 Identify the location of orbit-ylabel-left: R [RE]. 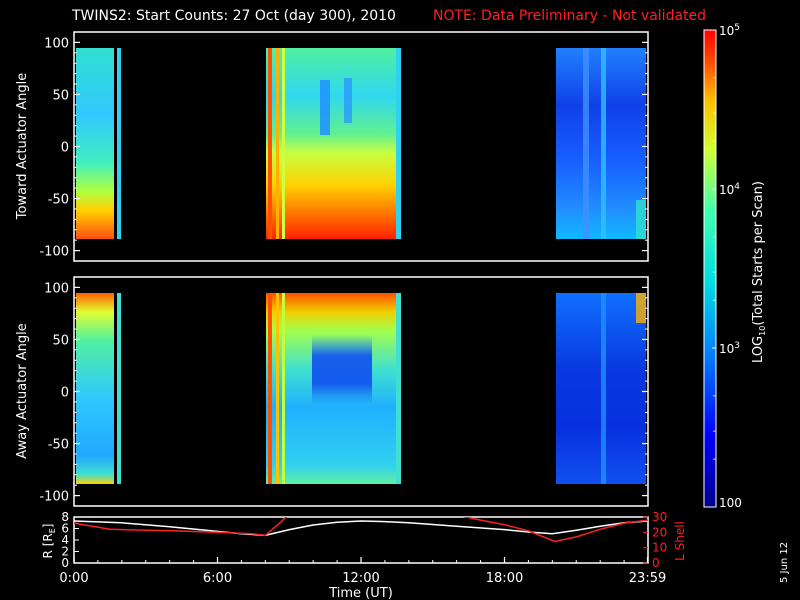
(49, 541).